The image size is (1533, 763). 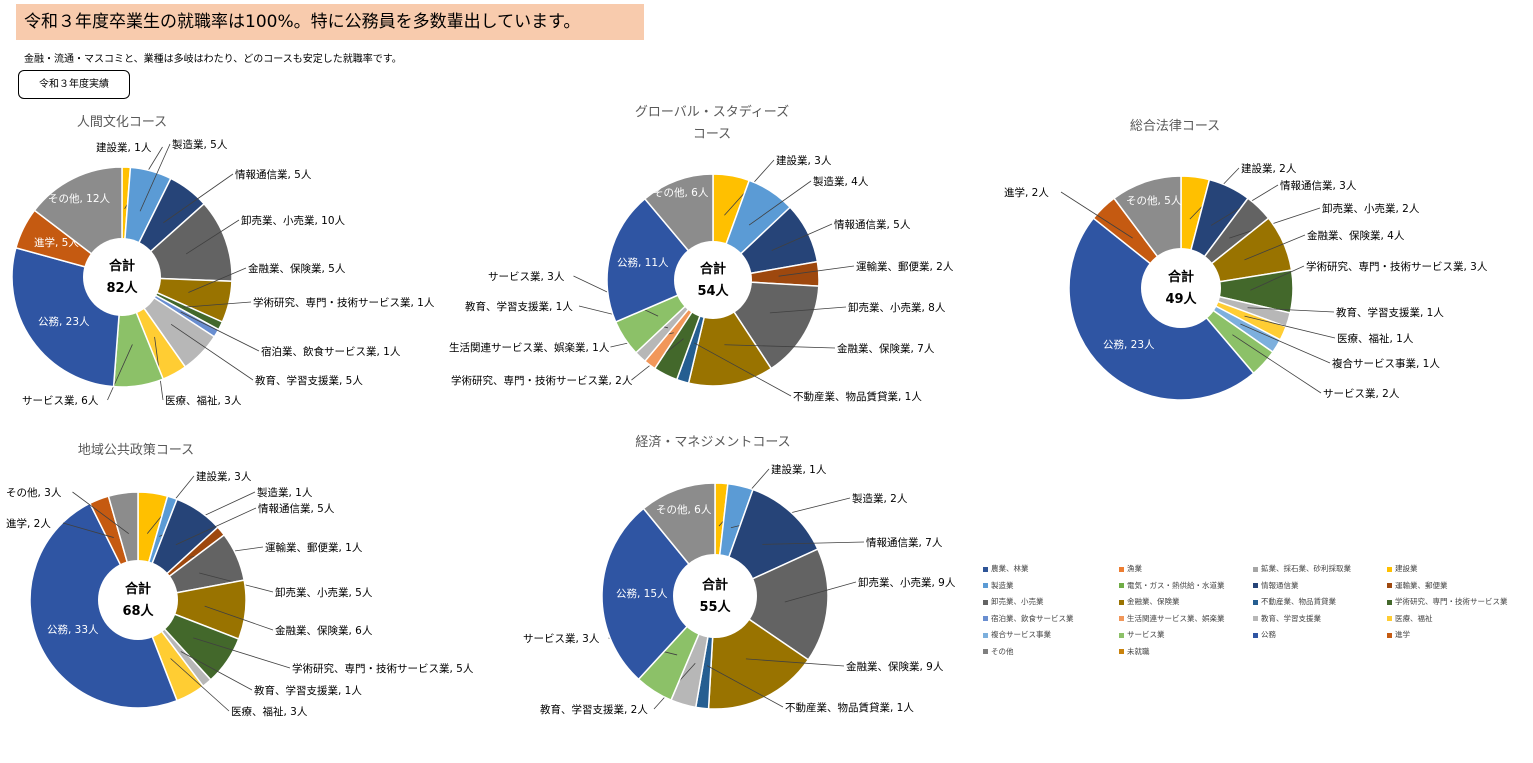 I want to click on legend-label: 鉱業、採石業、砂利採取業, so click(x=1306, y=568).